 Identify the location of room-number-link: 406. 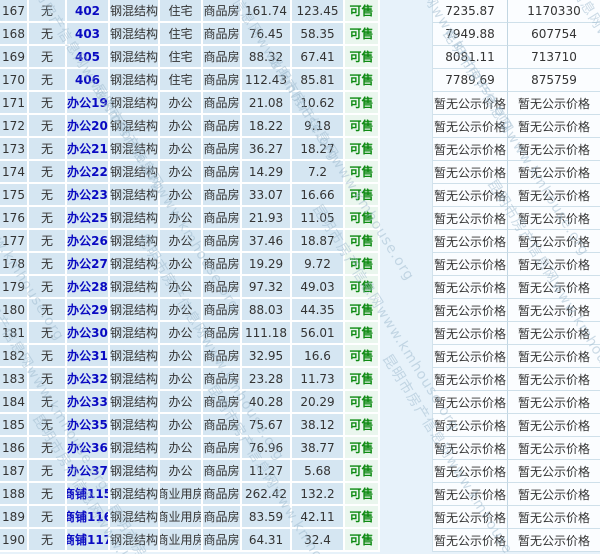
(88, 80).